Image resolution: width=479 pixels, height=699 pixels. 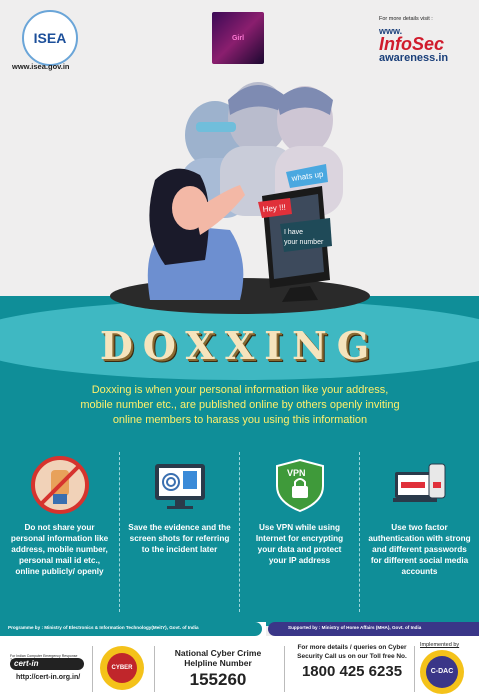 What do you see at coordinates (59, 485) in the screenshot?
I see `stop-hand-icon` at bounding box center [59, 485].